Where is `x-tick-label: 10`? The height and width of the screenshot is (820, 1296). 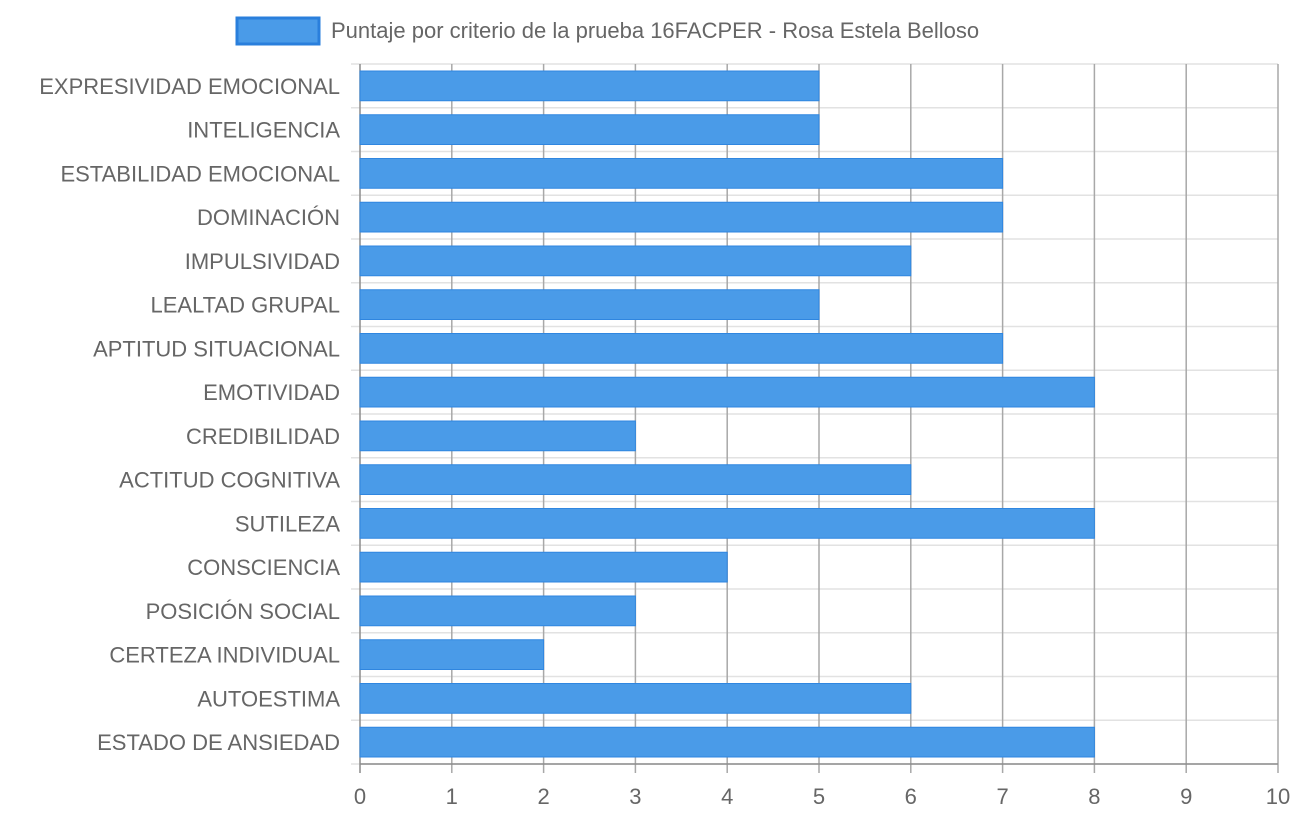
x-tick-label: 10 is located at coordinates (1278, 796).